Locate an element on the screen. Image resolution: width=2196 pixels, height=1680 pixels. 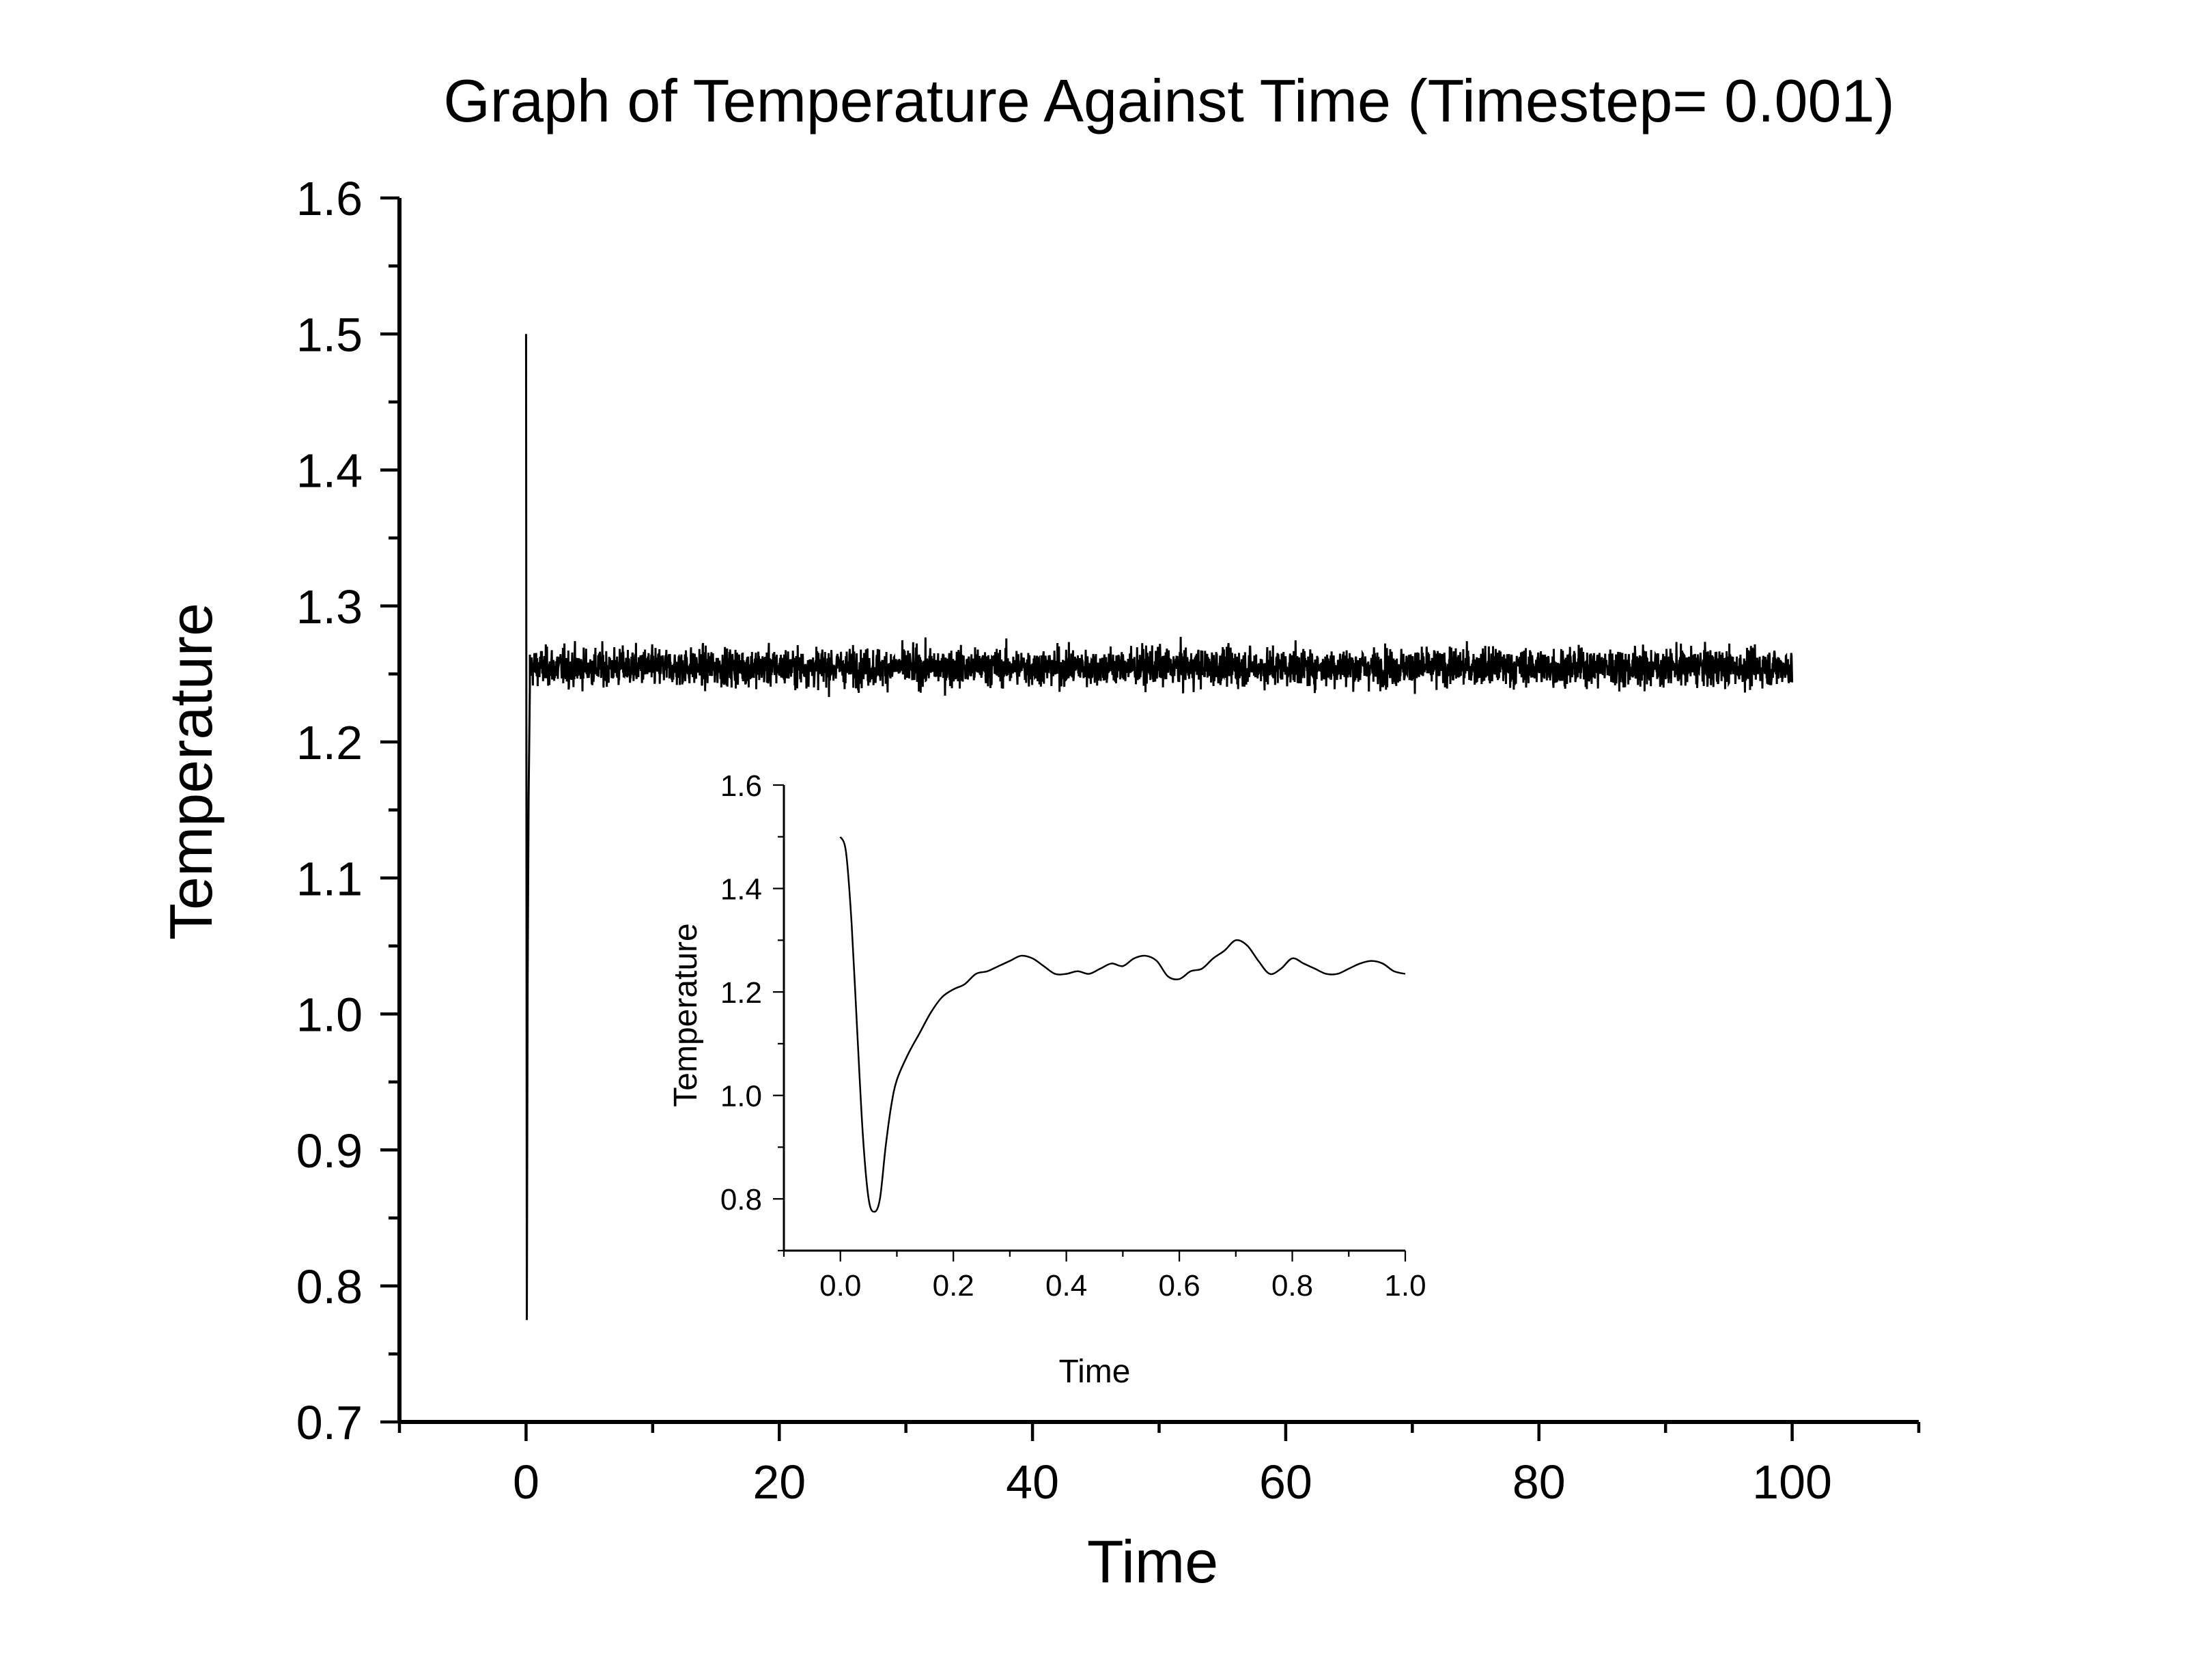
y-tick-label: 1.5 is located at coordinates (329, 334).